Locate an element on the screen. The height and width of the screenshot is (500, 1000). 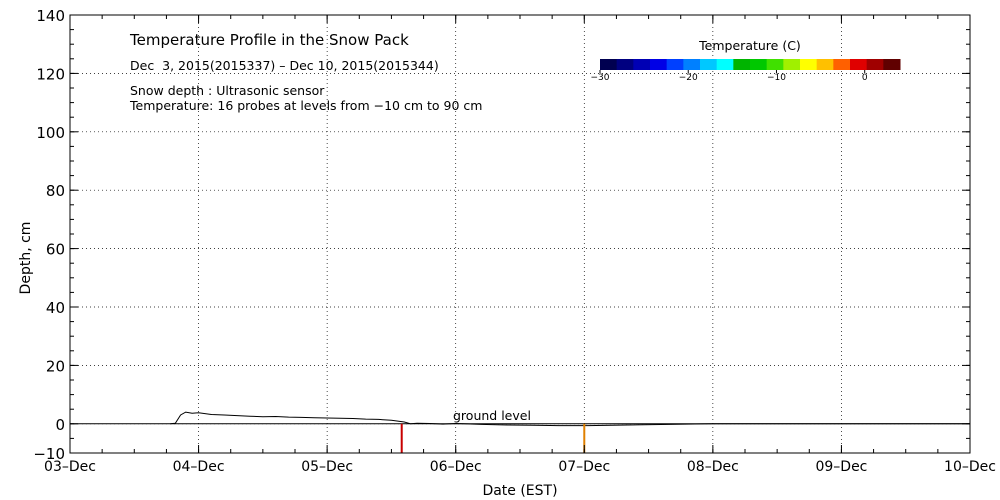
y-tick-label: 100 is located at coordinates (50, 133).